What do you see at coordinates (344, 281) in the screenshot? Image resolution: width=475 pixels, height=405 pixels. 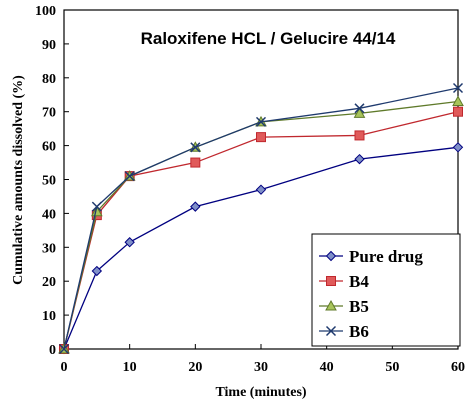 I see `legend-item-b4: B4` at bounding box center [344, 281].